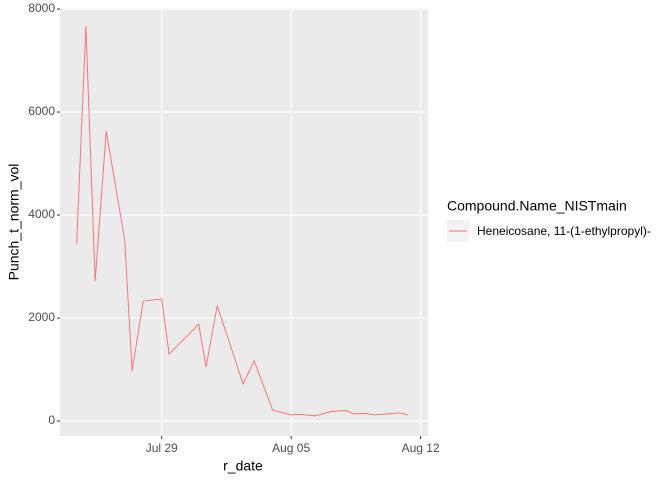  I want to click on y-tick-label: 2000, so click(41, 317).